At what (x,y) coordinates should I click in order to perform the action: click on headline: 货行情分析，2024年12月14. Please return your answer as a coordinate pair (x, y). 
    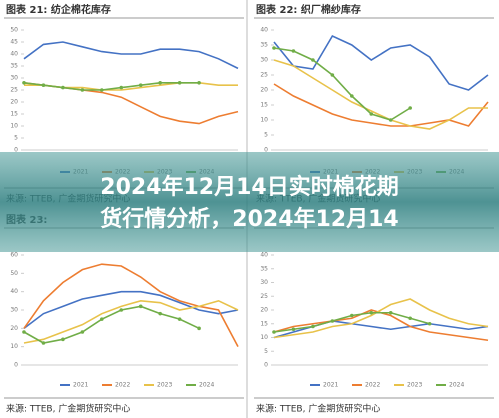
    Looking at the image, I should click on (249, 219).